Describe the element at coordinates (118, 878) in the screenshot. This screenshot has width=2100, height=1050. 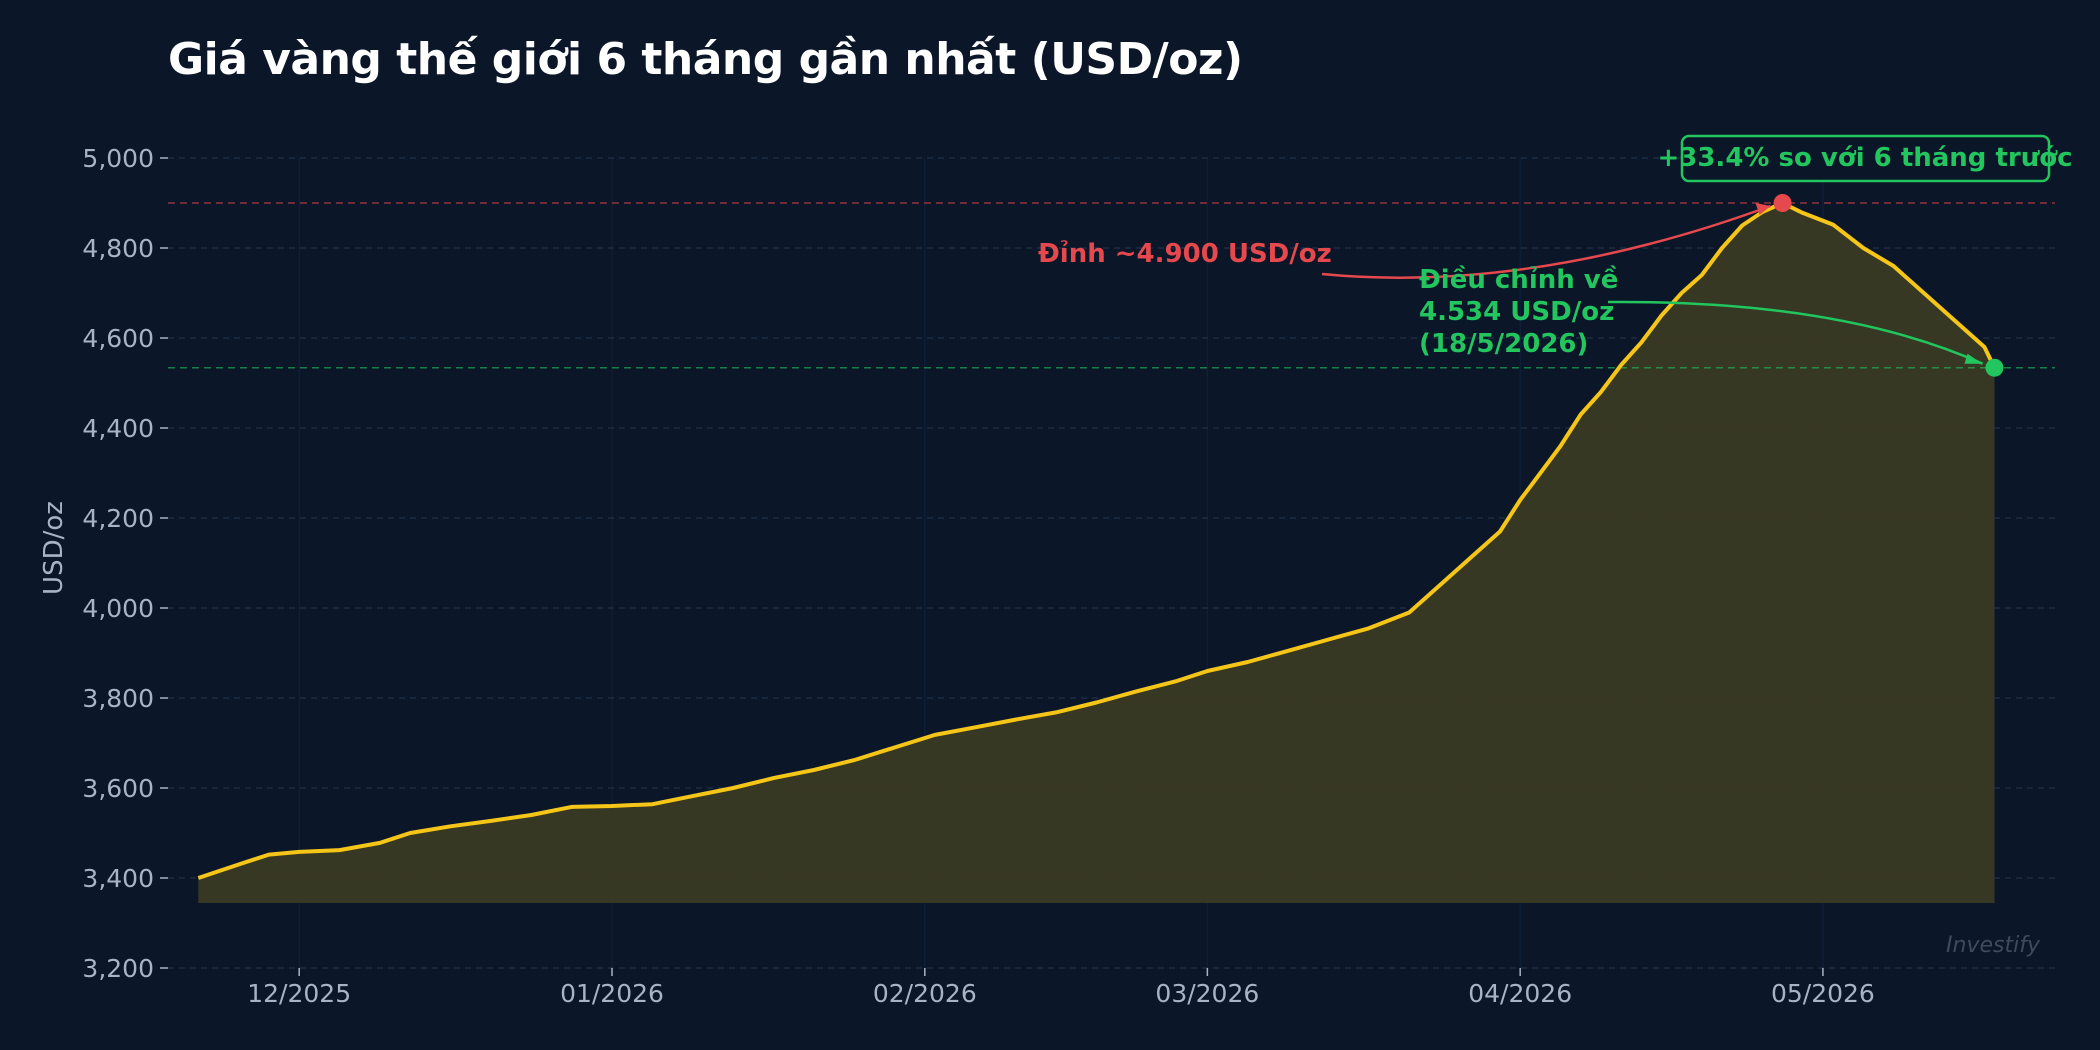
I see `y-tick-label: 3,400` at that location.